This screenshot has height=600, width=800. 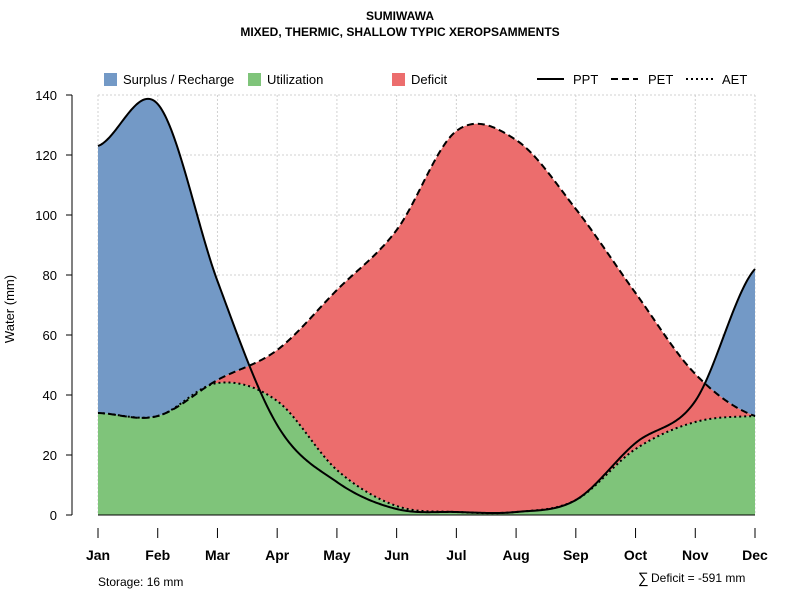 What do you see at coordinates (636, 555) in the screenshot?
I see `x-tick-label-oct: Oct` at bounding box center [636, 555].